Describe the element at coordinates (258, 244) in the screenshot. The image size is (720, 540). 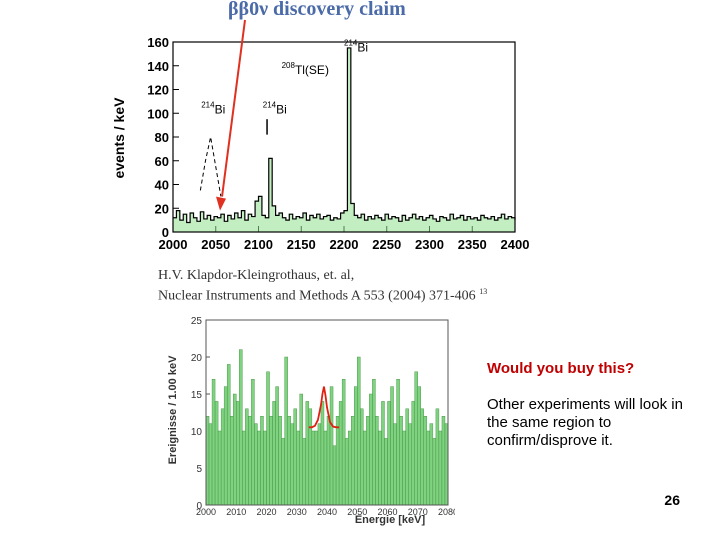
I see `top-x-tick-label: 2100` at that location.